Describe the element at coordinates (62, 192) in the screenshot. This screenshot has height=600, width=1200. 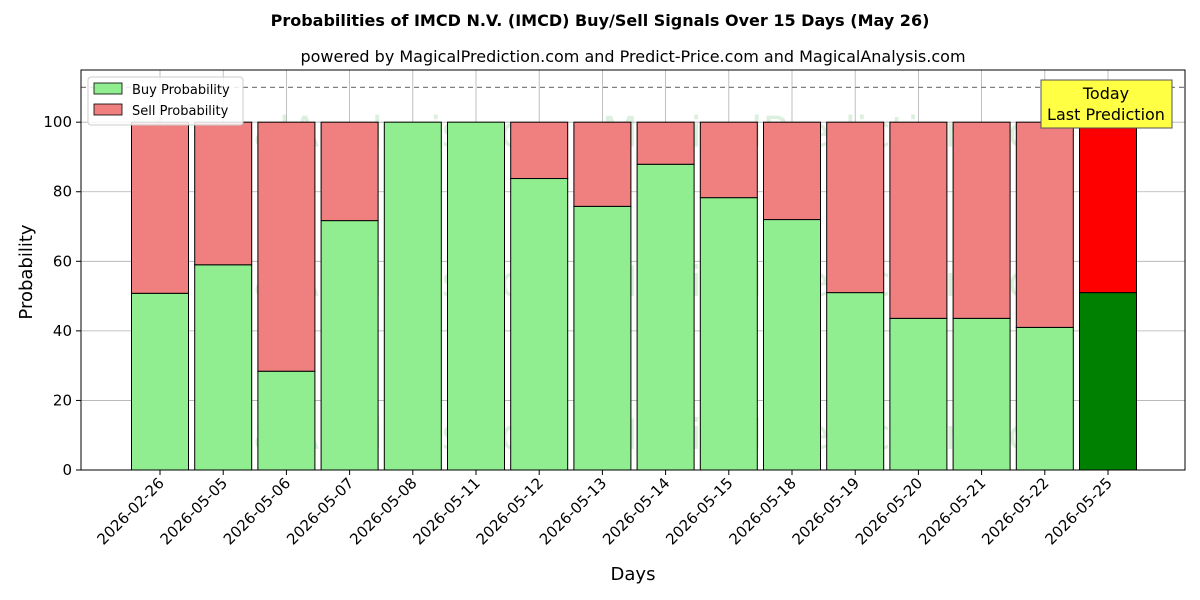
I see `y-tick-label: 80` at that location.